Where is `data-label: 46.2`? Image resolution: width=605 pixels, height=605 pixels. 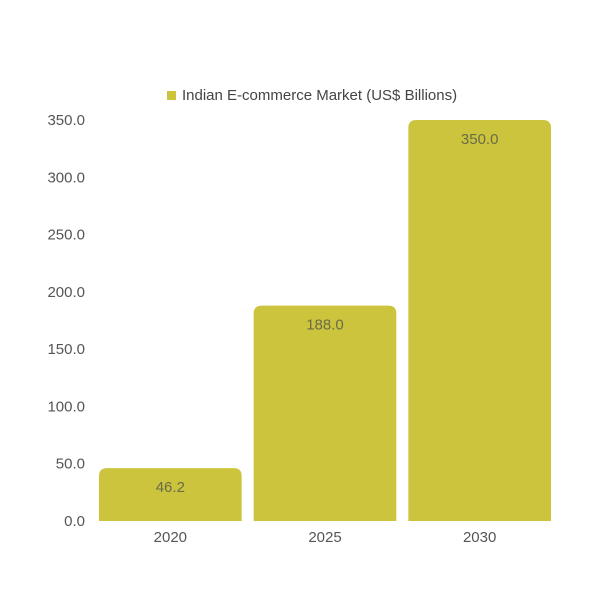
data-label: 46.2 is located at coordinates (170, 487).